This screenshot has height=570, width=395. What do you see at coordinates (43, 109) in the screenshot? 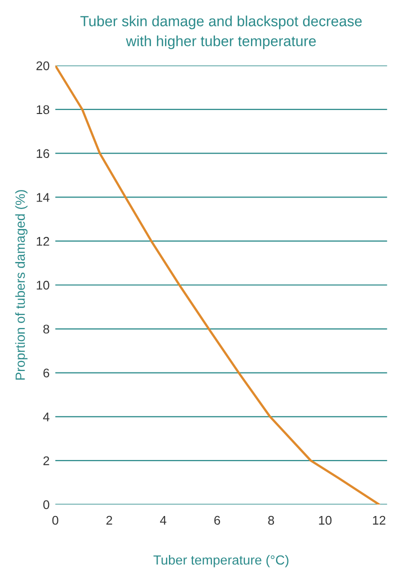
I see `y-tick-label: 18` at bounding box center [43, 109].